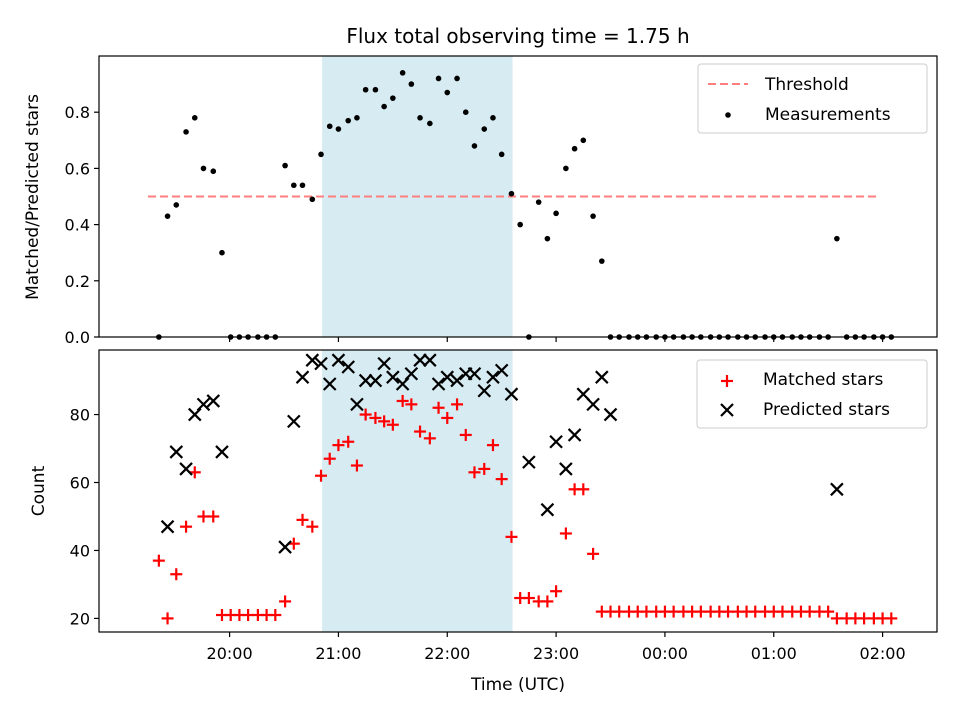 This screenshot has height=720, width=960. I want to click on legend-threshold-label: Threshold, so click(806, 85).